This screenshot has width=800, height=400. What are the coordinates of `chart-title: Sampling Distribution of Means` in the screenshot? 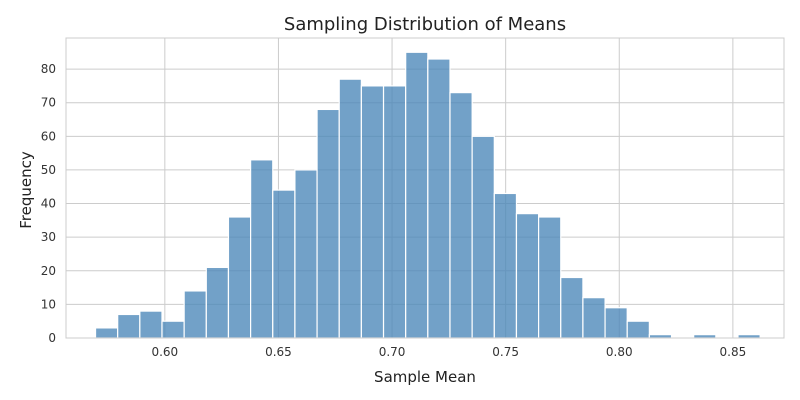 It's located at (425, 24).